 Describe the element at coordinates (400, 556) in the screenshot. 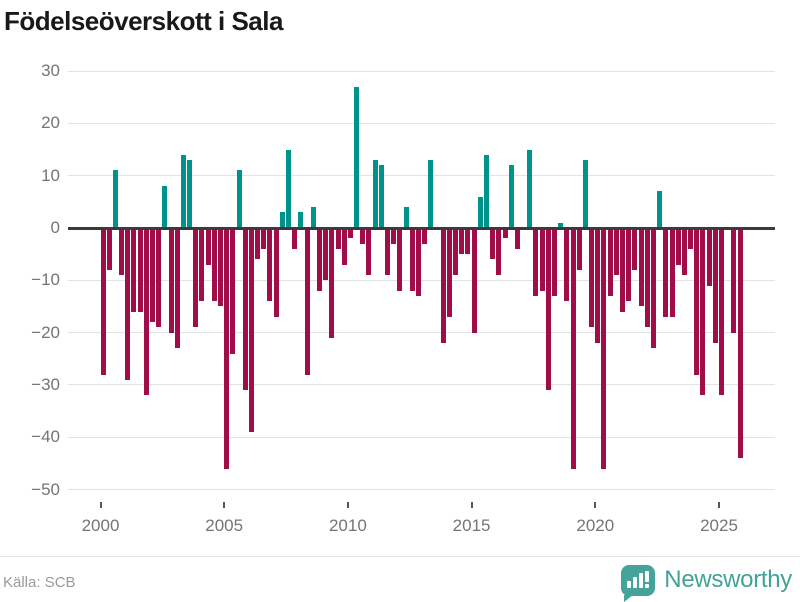

I see `footer-divider` at that location.